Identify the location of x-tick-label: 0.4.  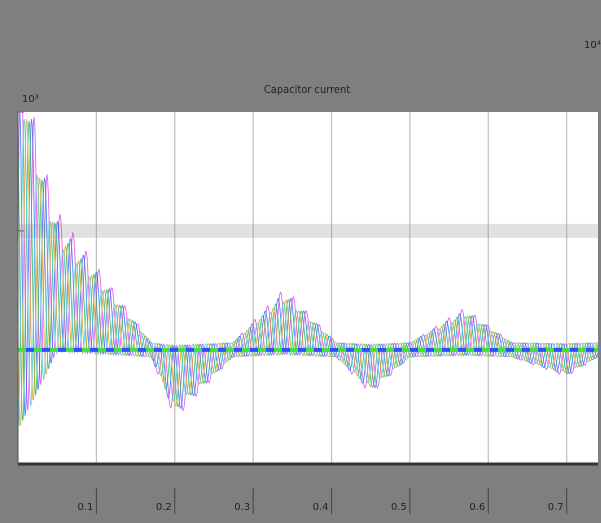
(321, 507).